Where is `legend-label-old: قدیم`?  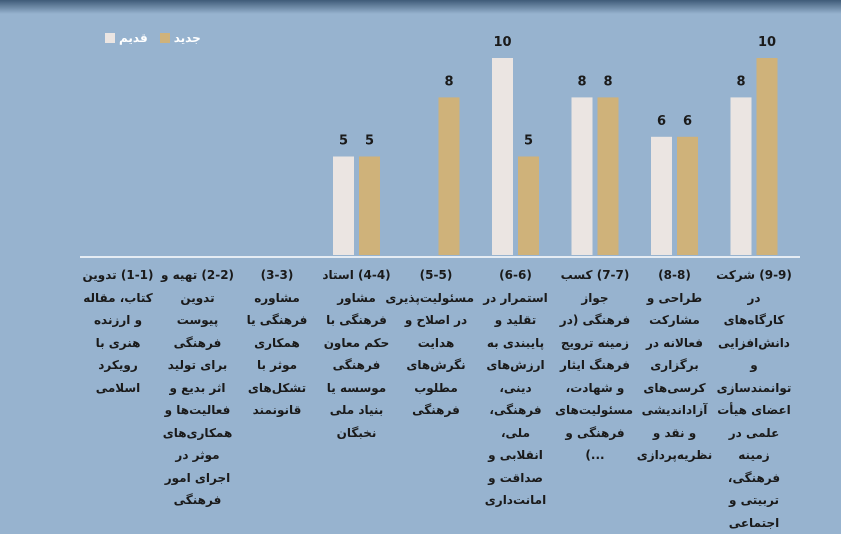 legend-label-old: قدیم is located at coordinates (133, 38).